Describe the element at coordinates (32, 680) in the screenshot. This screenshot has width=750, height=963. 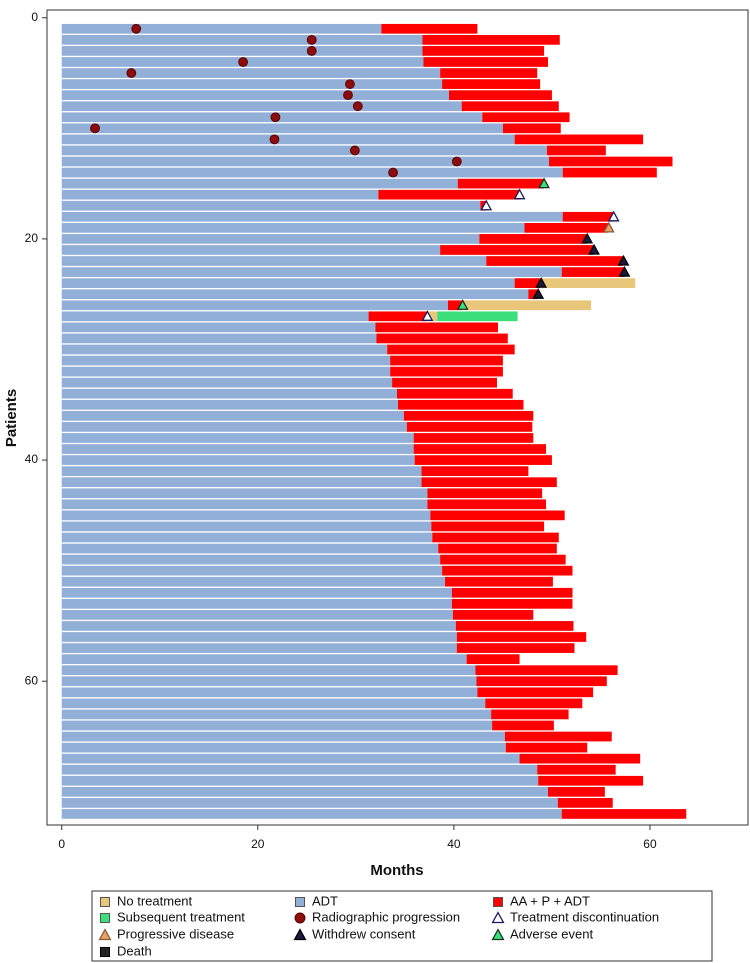
I see `y-tick-label: 60` at that location.